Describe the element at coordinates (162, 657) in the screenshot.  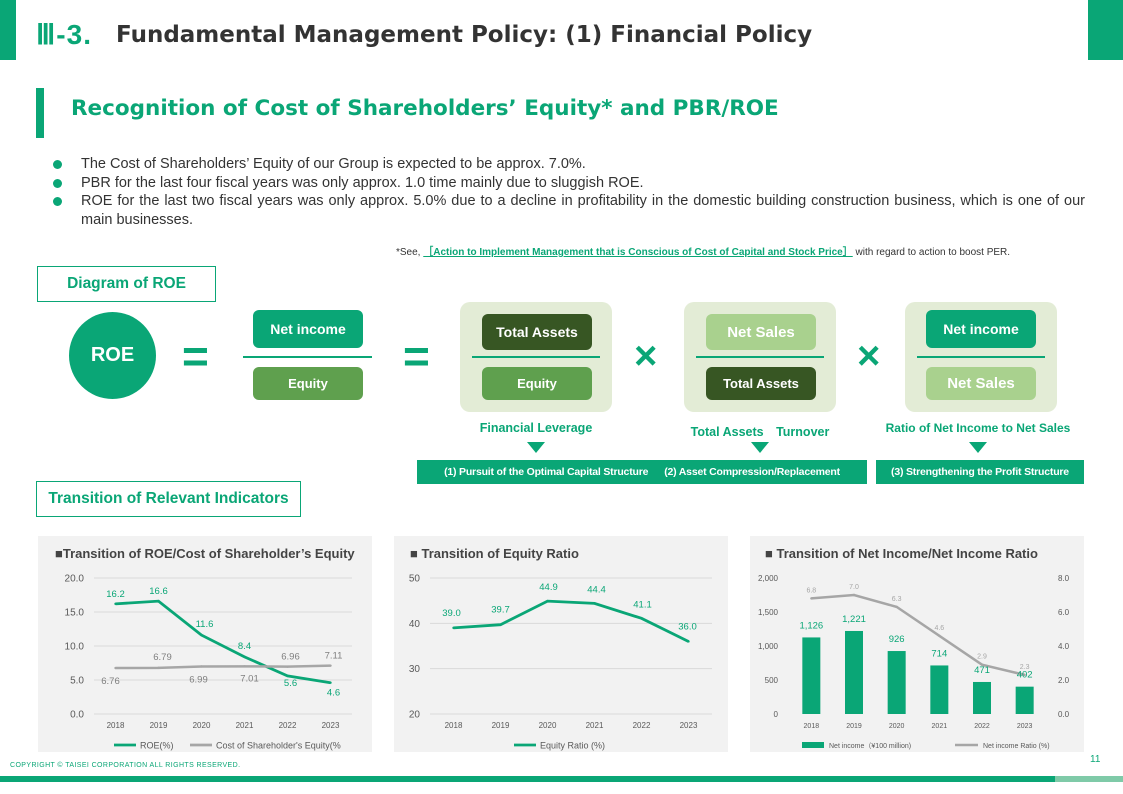
I see `data-label: 6.79` at that location.